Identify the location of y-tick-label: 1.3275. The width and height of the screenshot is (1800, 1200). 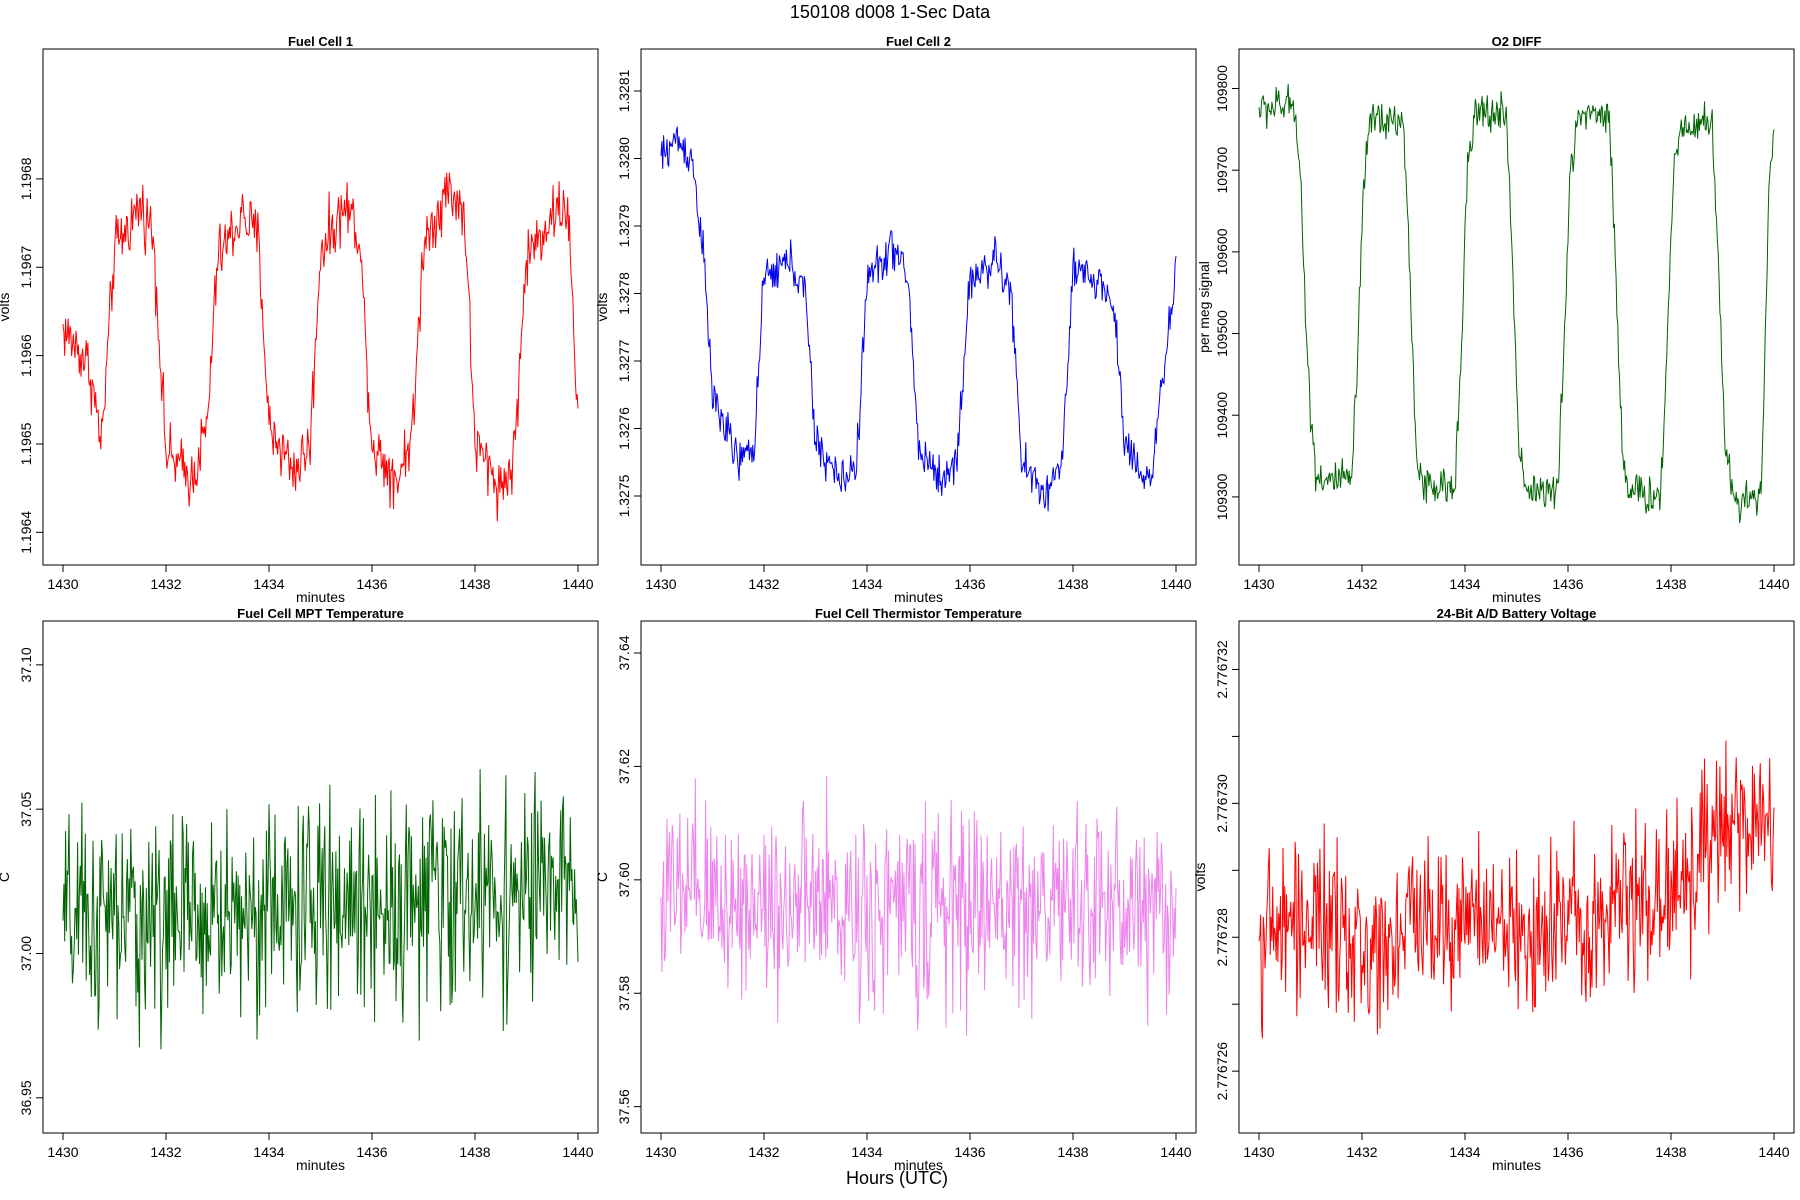
(624, 495).